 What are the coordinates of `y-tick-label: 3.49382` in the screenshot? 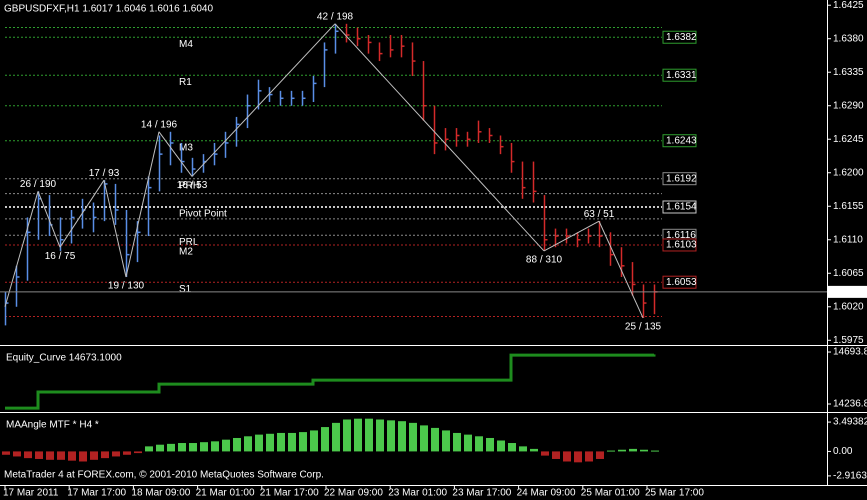 It's located at (850, 422).